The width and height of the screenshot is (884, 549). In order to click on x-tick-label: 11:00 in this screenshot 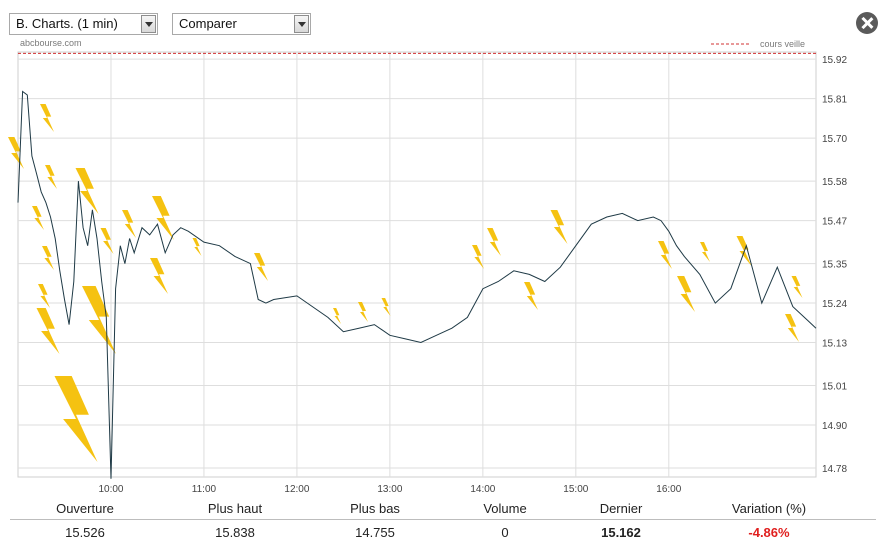, I will do `click(204, 489)`.